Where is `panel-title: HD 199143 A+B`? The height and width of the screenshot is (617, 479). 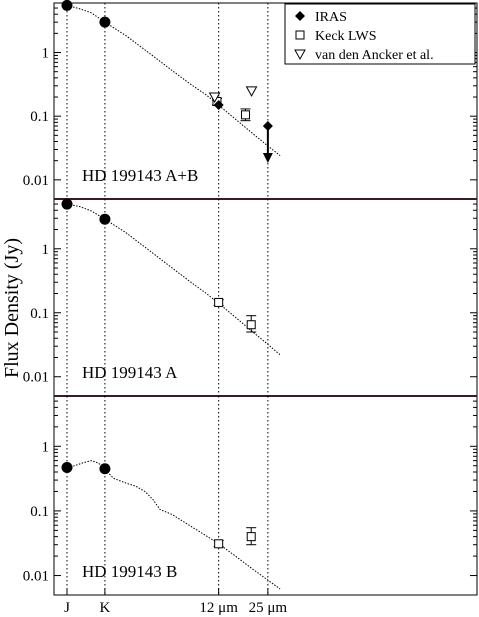 panel-title: HD 199143 A+B is located at coordinates (140, 175).